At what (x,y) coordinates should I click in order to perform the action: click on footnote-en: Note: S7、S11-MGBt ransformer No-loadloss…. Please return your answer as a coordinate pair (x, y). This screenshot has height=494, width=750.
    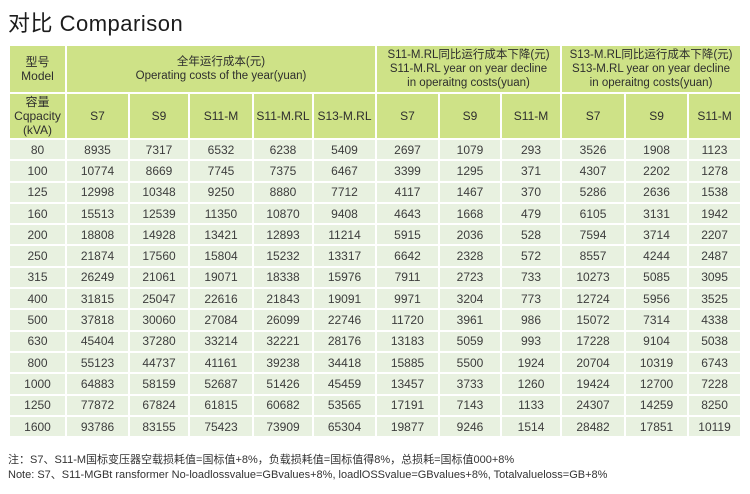
    Looking at the image, I should click on (308, 474).